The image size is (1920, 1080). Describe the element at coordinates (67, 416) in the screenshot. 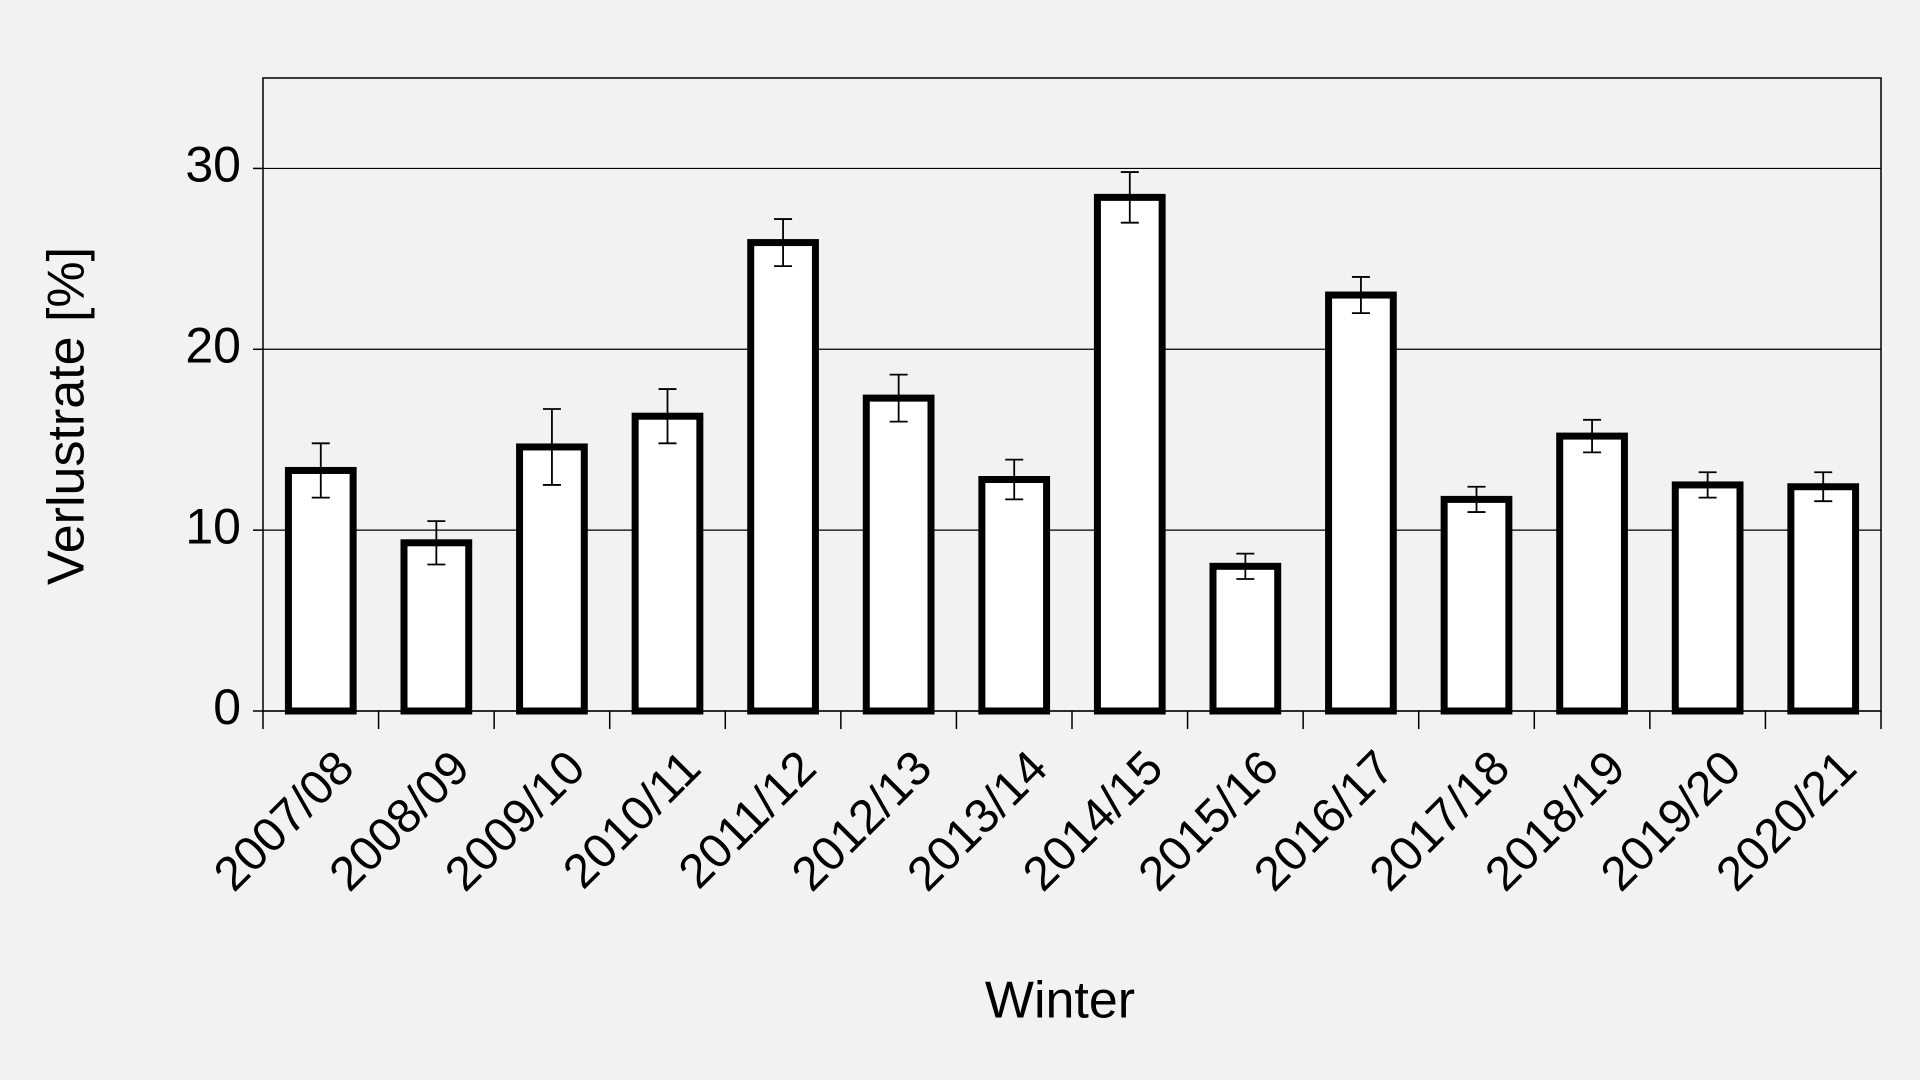

I see `y-axis-label: Verlustrate [%]` at that location.